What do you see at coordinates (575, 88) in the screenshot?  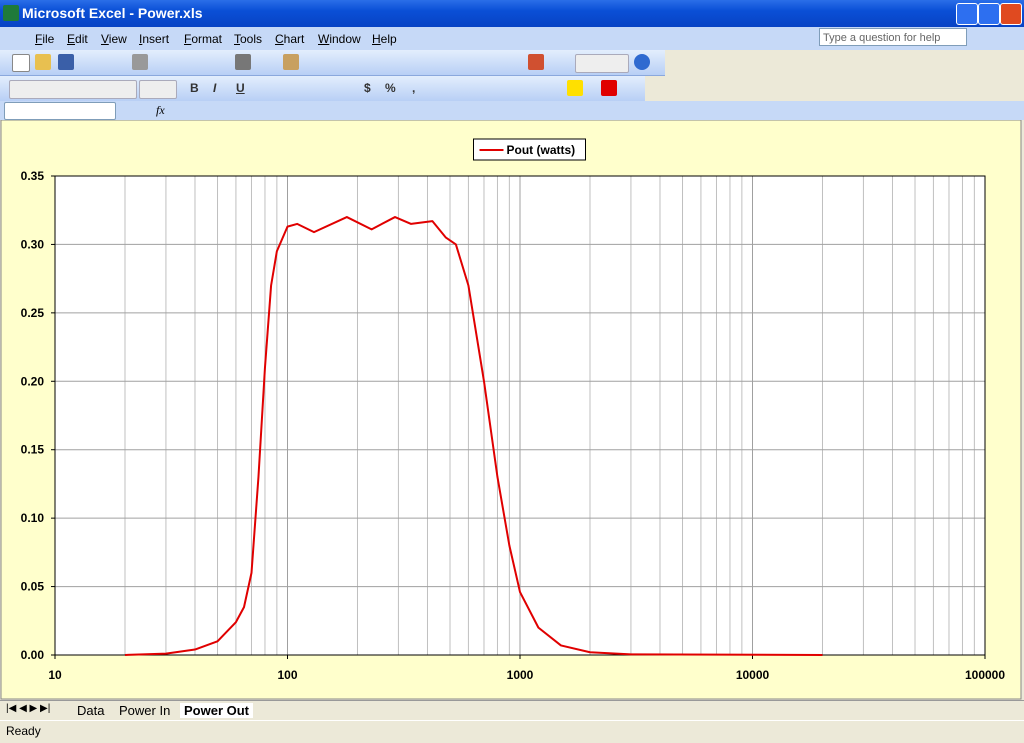 I see `fill-color-button` at bounding box center [575, 88].